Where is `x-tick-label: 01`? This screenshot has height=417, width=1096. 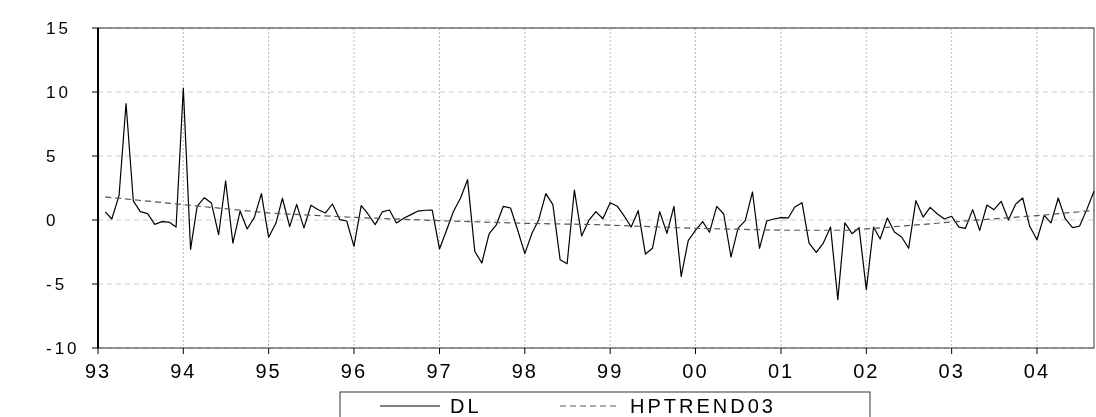 x-tick-label: 01 is located at coordinates (781, 371).